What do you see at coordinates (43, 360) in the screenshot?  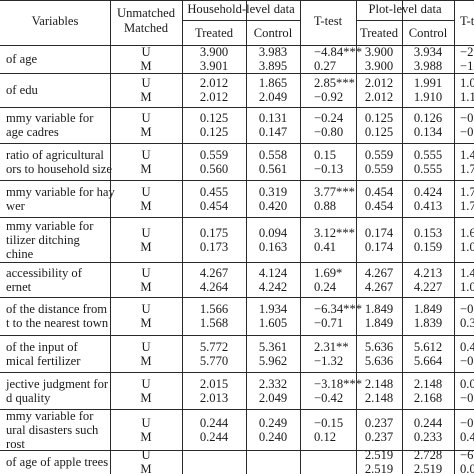 I see `variable-label: mical fertilizer` at bounding box center [43, 360].